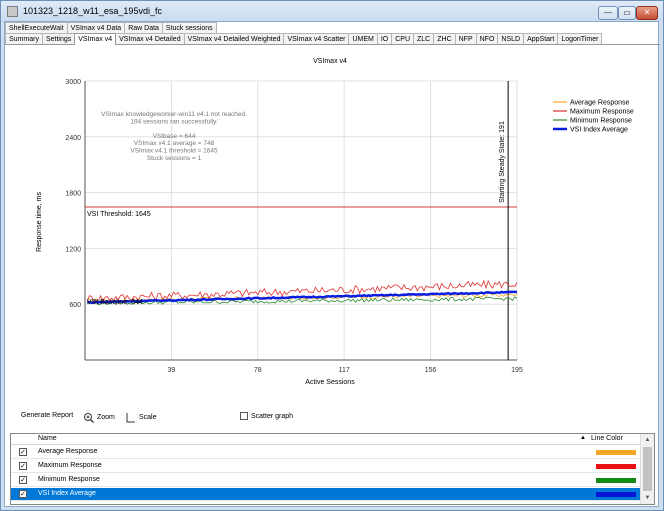 This screenshot has height=511, width=664. What do you see at coordinates (174, 143) in the screenshot?
I see `summary-text: VSImax v4.1 average = 748` at bounding box center [174, 143].